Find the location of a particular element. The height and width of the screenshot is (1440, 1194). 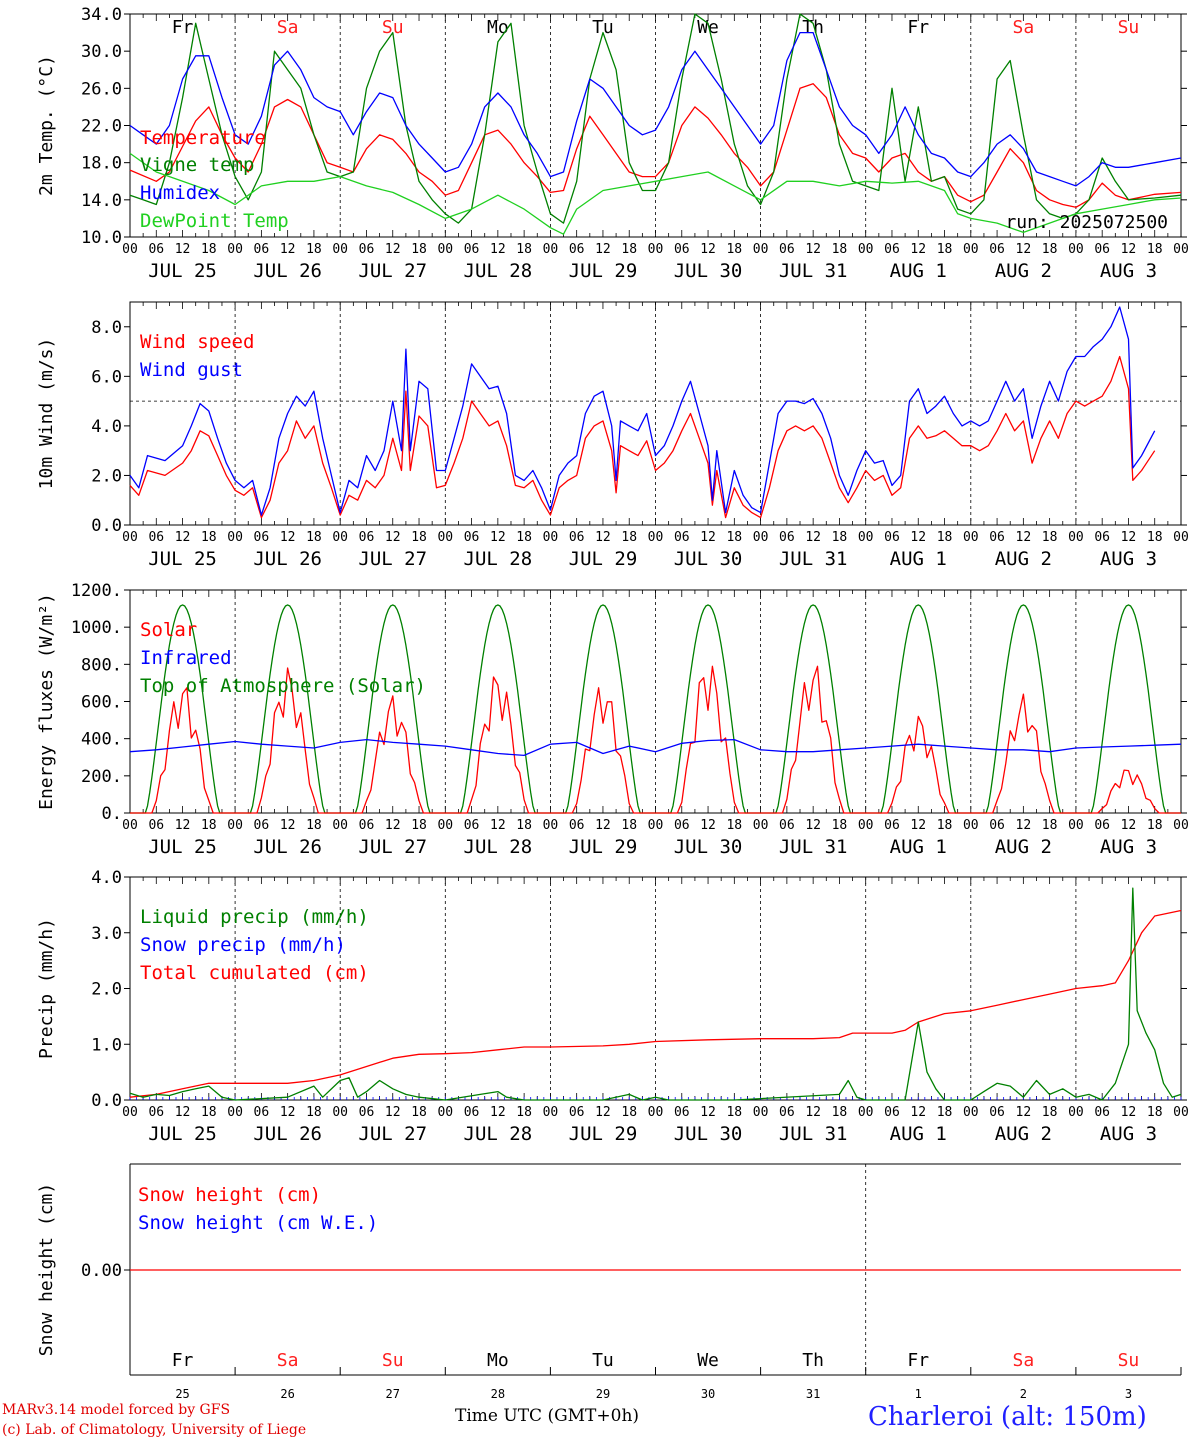

legend-entry: Snow height (cm) is located at coordinates (229, 1195).